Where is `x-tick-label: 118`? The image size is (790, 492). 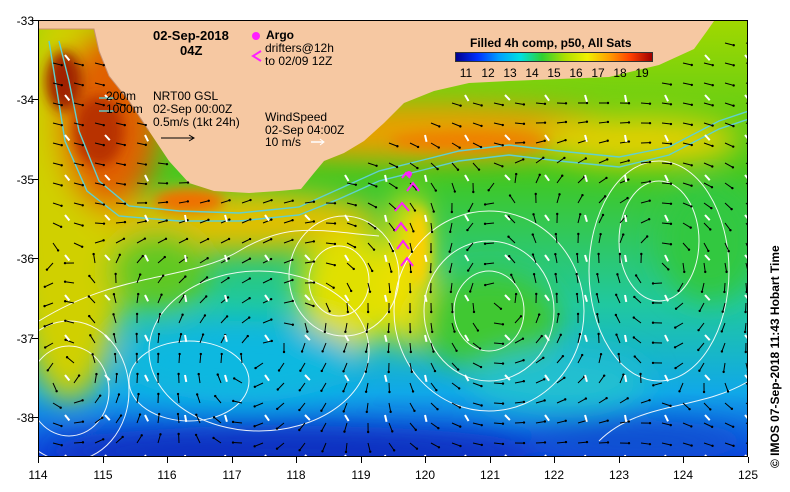
x-tick-label: 118 is located at coordinates (296, 475).